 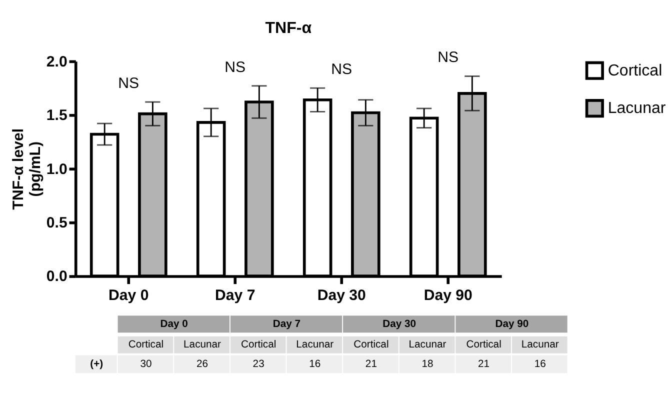 I want to click on legend-label: Lacunar, so click(x=637, y=108).